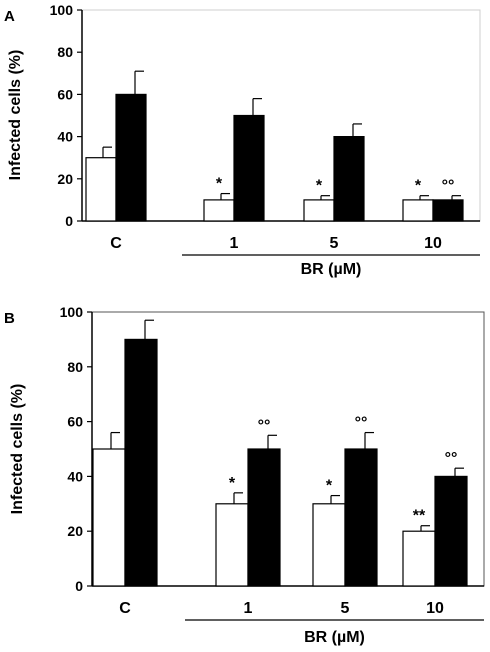  Describe the element at coordinates (9, 16) in the screenshot. I see `panel-label: A` at that location.